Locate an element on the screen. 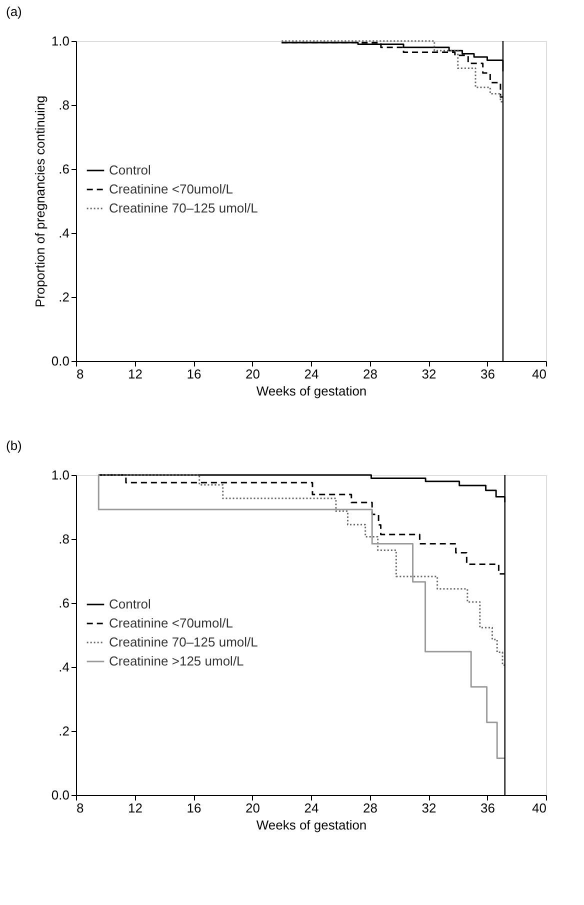 This screenshot has height=905, width=584. chart-title: (b) is located at coordinates (14, 445).